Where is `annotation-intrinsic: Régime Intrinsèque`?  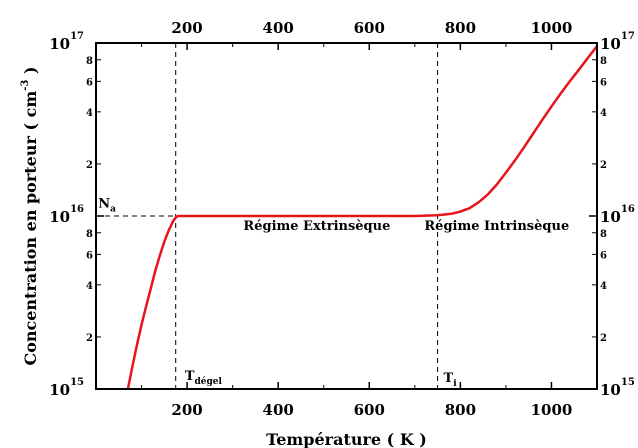 annotation-intrinsic: Régime Intrinsèque is located at coordinates (496, 226).